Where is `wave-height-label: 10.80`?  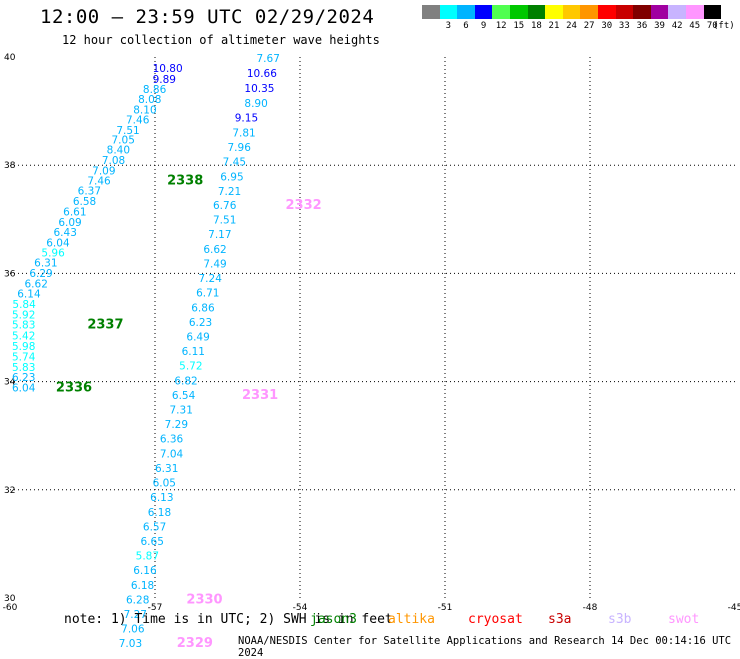 wave-height-label: 10.80 is located at coordinates (168, 69).